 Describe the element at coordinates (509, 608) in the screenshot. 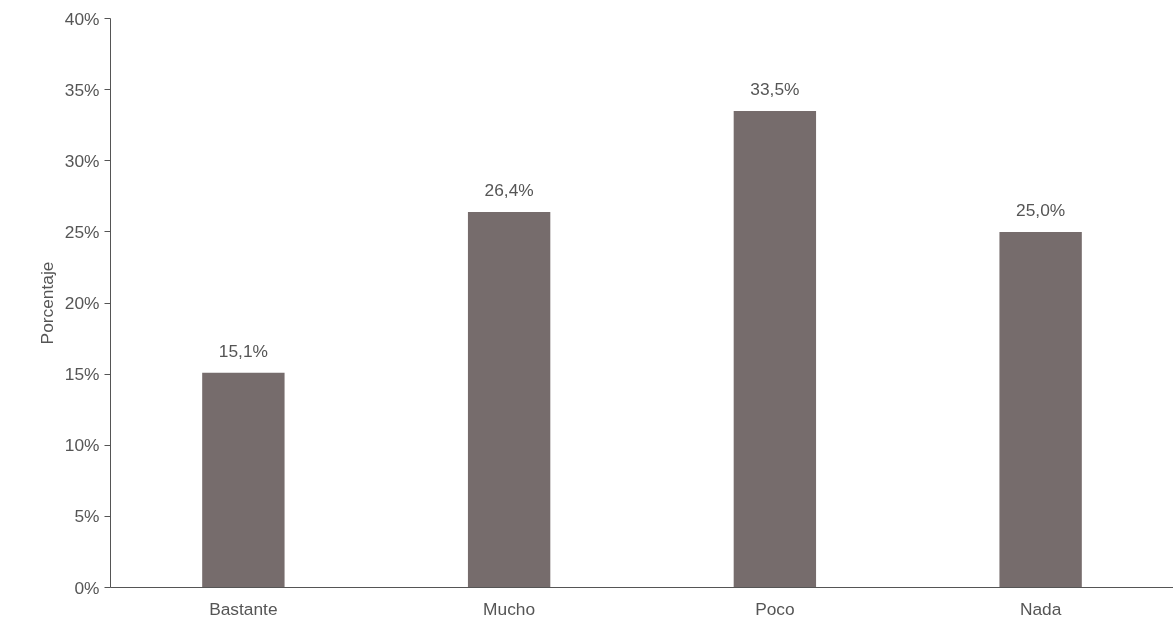

I see `x-tick-label: Mucho` at that location.